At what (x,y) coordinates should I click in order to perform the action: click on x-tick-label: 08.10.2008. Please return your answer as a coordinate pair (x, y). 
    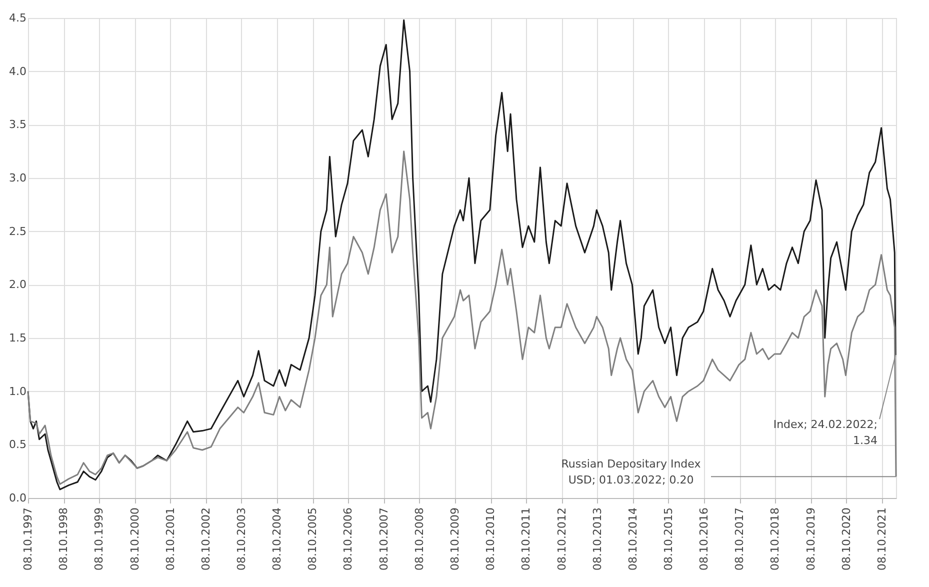
    Looking at the image, I should click on (419, 539).